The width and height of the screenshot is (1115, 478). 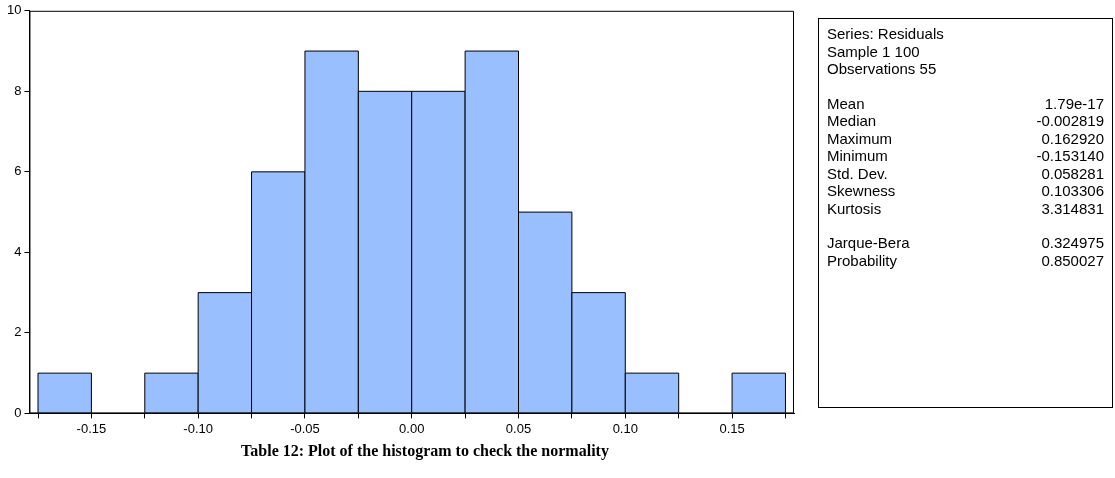 What do you see at coordinates (862, 260) in the screenshot?
I see `text: Probability` at bounding box center [862, 260].